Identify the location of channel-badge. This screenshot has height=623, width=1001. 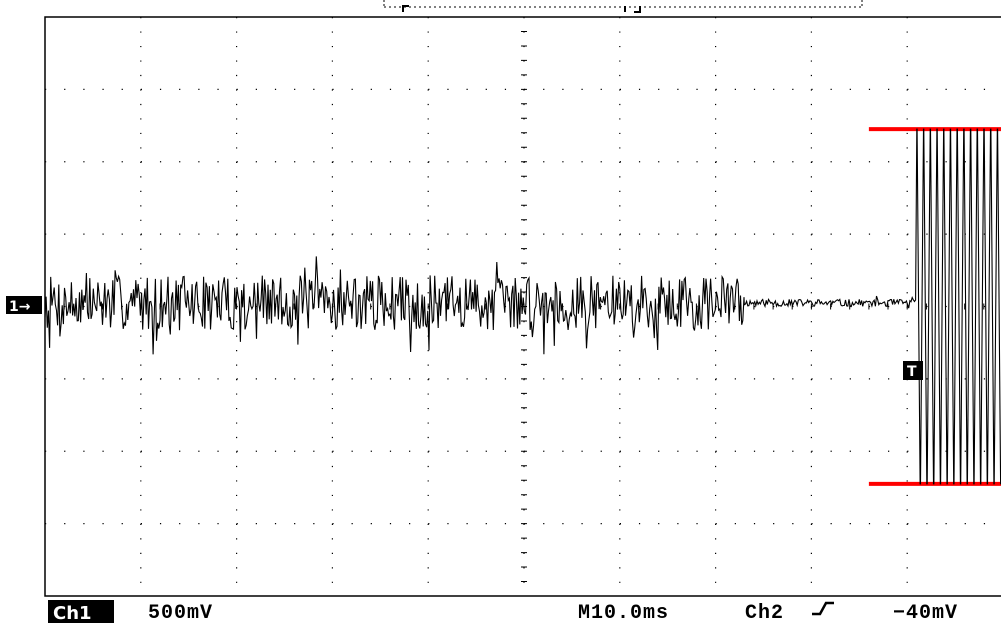
(81, 611).